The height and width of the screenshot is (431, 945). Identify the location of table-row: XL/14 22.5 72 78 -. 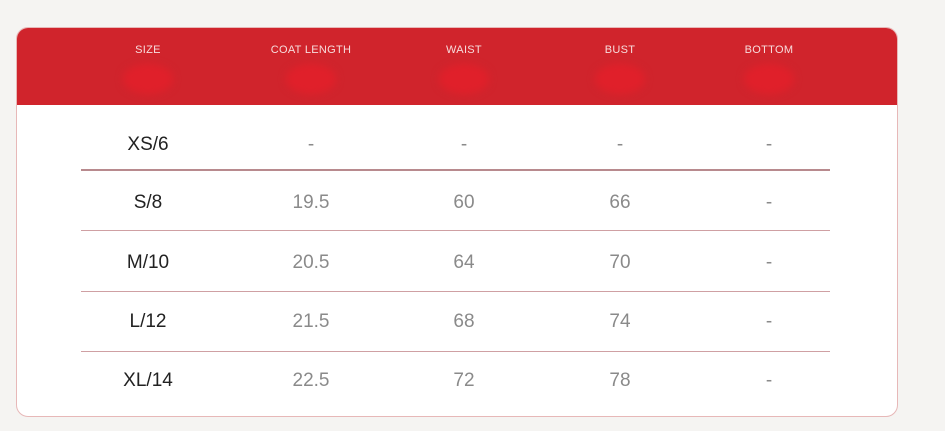
(457, 381).